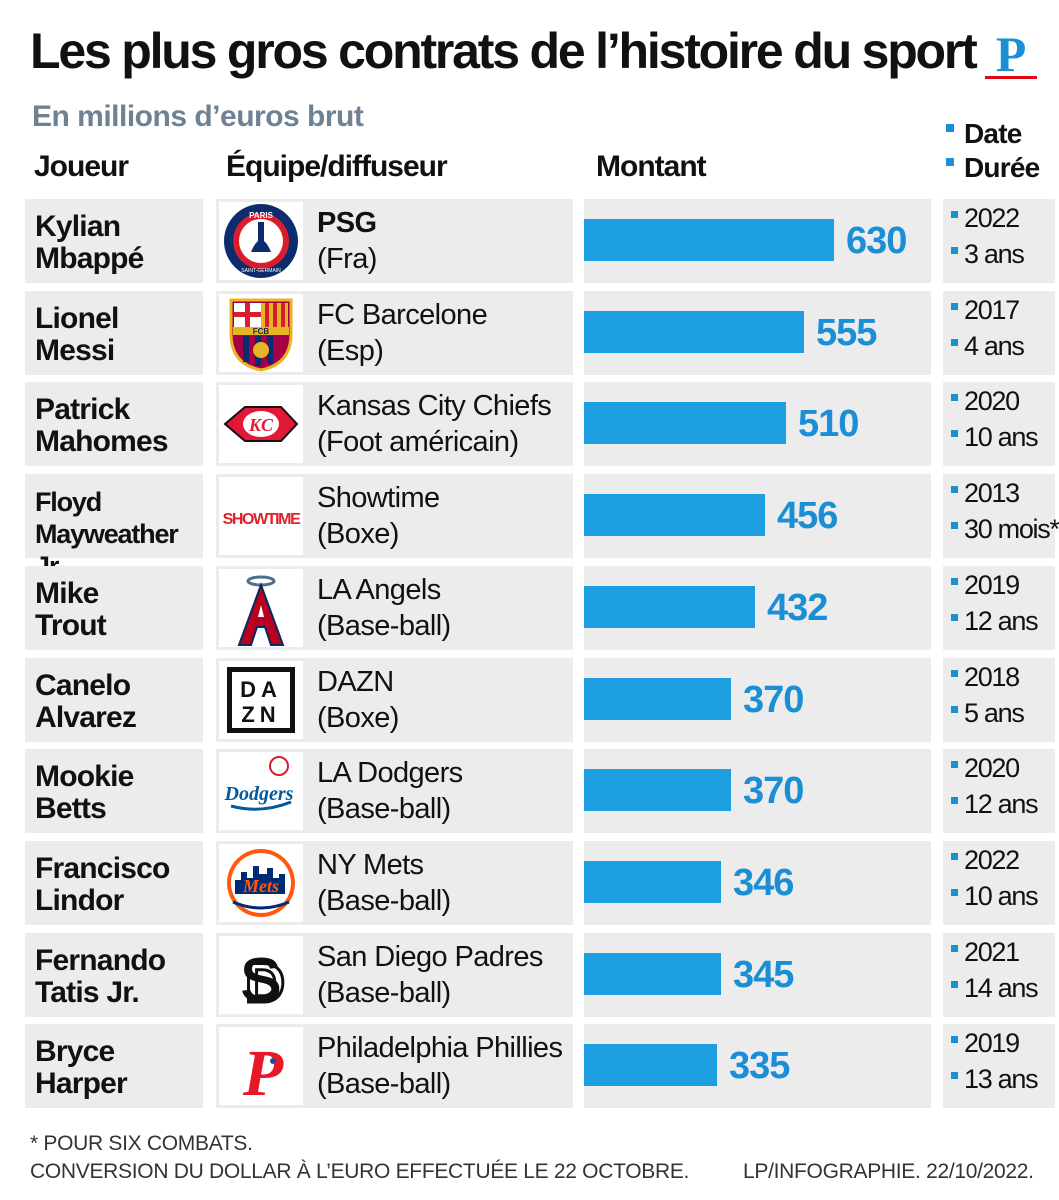 The image size is (1059, 1200). I want to click on bar-cell: 630, so click(757, 241).